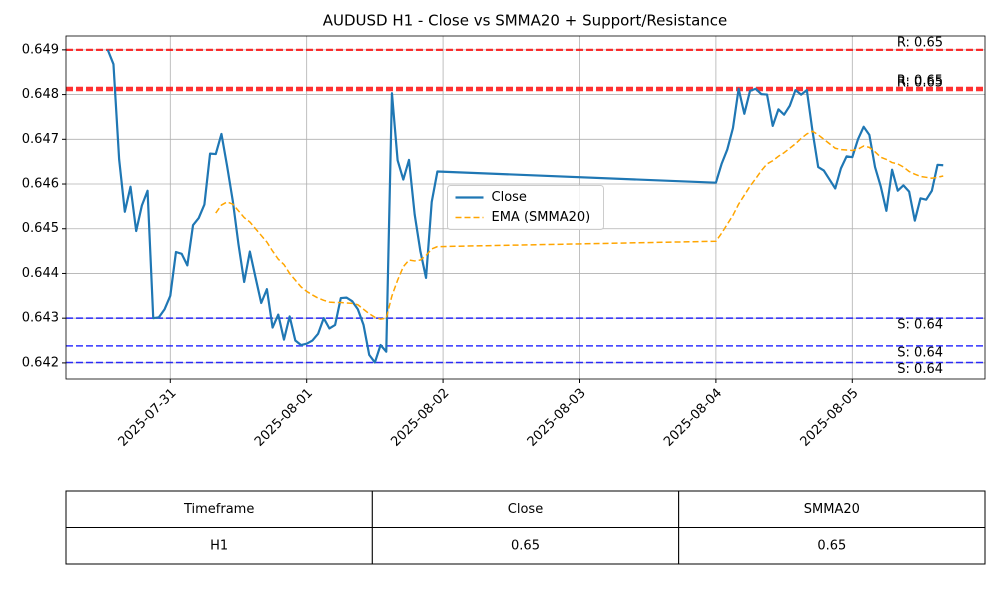 The width and height of the screenshot is (1000, 600). I want to click on legend-box, so click(525, 207).